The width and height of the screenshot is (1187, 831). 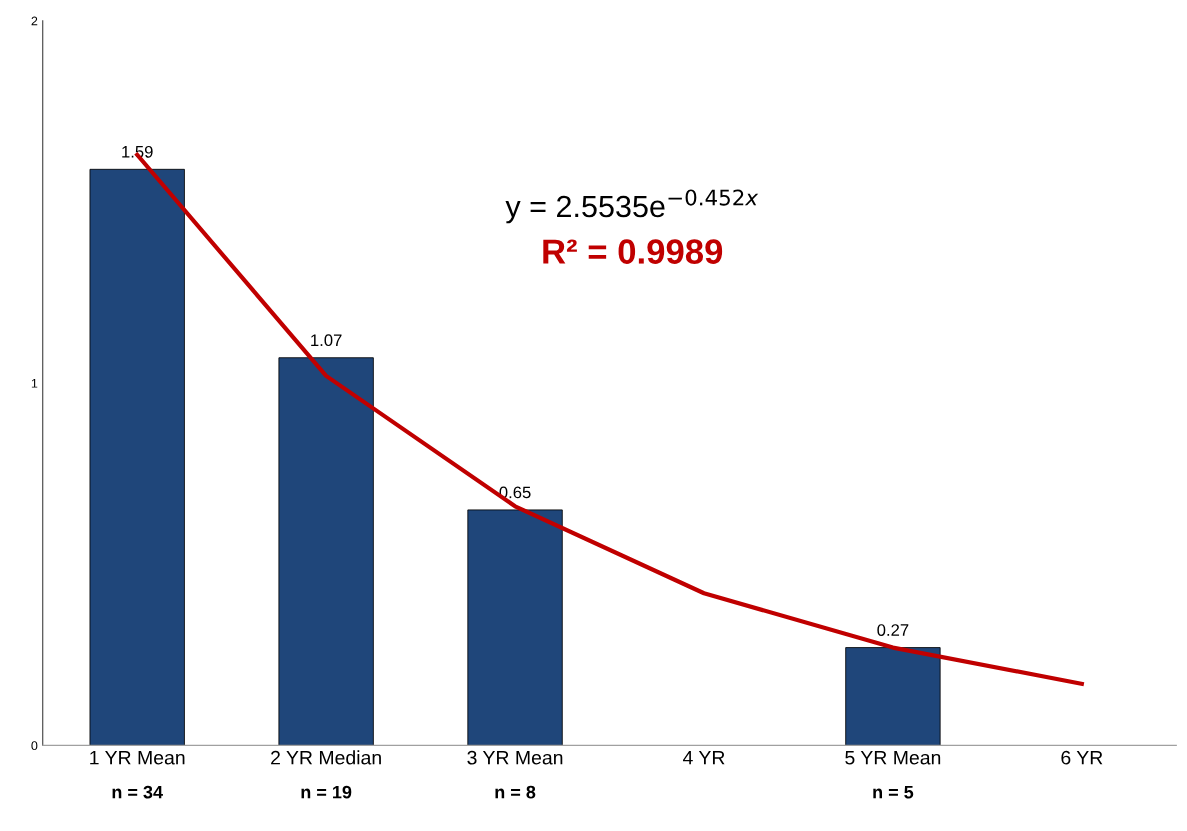 I want to click on category-label: 1 YR Mean n = 34, so click(x=137, y=774).